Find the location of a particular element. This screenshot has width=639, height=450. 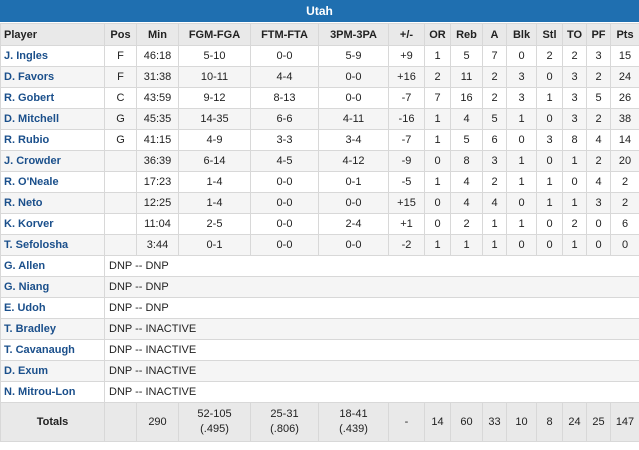

stat-cell: 4-11 is located at coordinates (353, 119).